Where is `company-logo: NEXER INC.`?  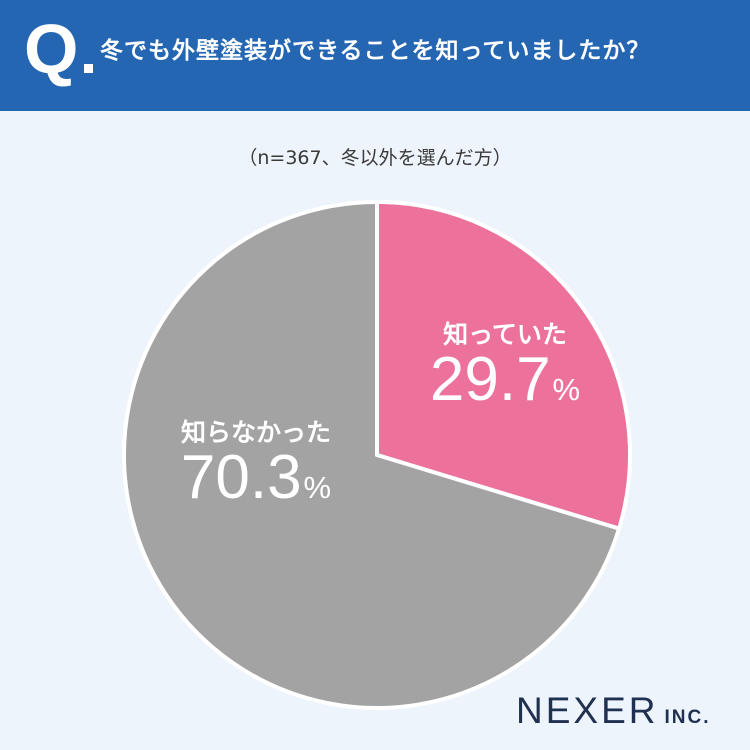
company-logo: NEXER INC. is located at coordinates (613, 711).